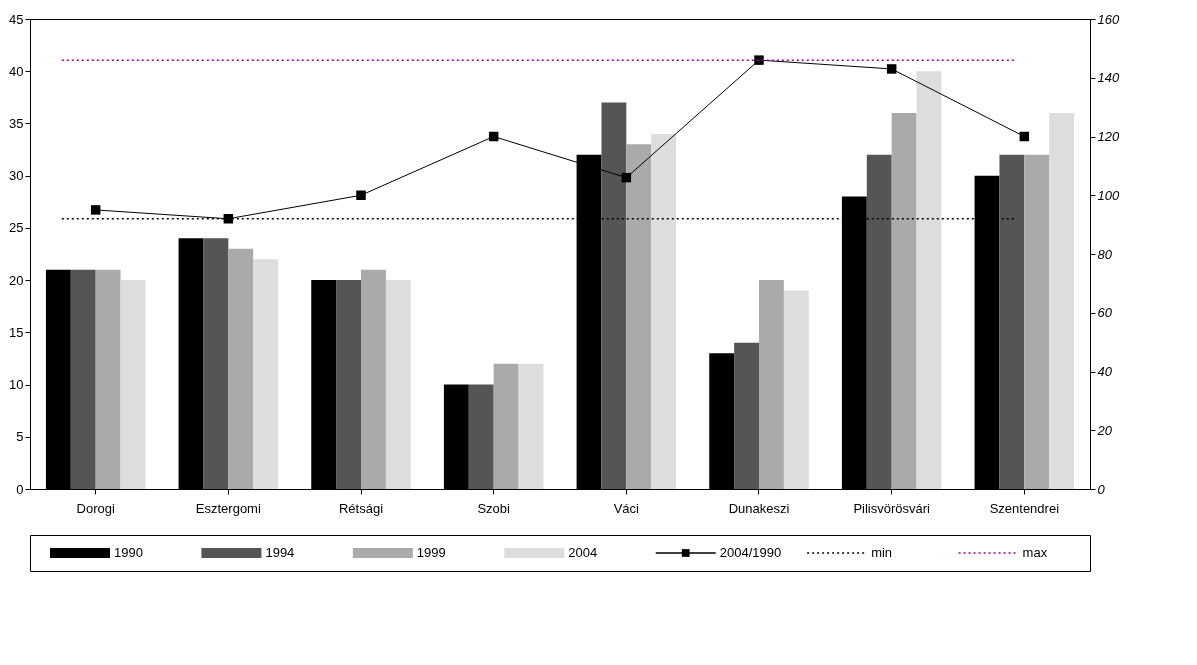 The height and width of the screenshot is (665, 1197). What do you see at coordinates (228, 508) in the screenshot?
I see `x-tick-label: Esztergomi` at bounding box center [228, 508].